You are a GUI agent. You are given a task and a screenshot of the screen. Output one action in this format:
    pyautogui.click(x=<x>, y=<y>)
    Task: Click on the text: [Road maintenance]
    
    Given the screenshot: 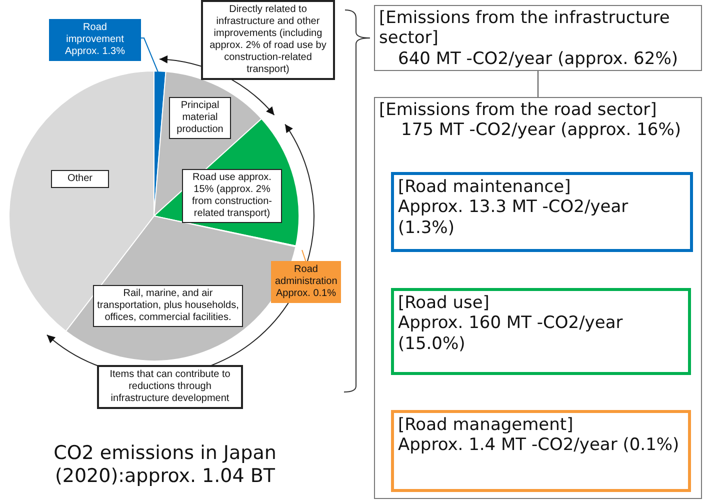 What is the action you would take?
    pyautogui.click(x=485, y=187)
    